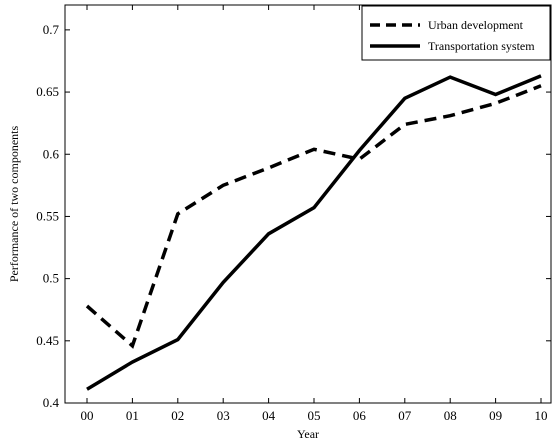 This screenshot has width=560, height=442. Describe the element at coordinates (47, 215) in the screenshot. I see `y-tick-label: 0.55` at that location.